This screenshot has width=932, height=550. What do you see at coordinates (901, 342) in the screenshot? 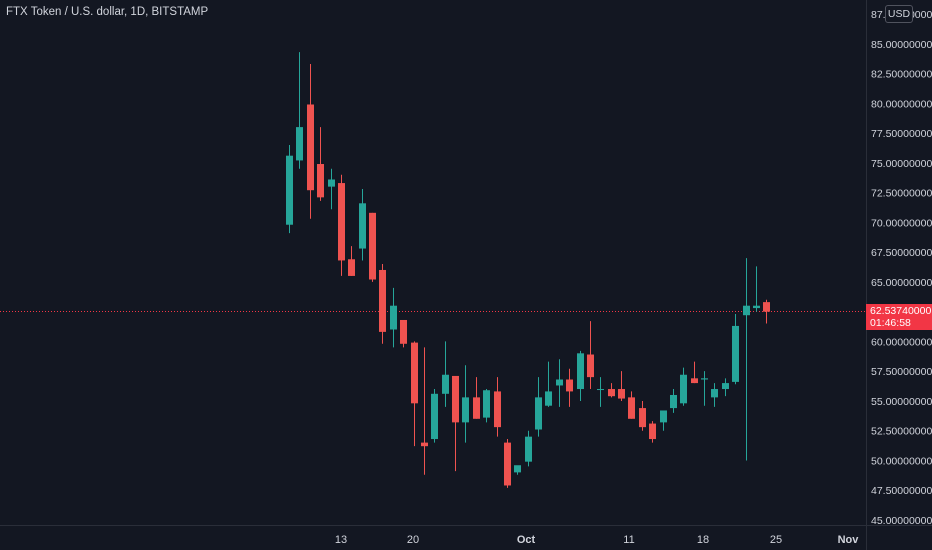
I see `y-tick-label: 60.00000000` at bounding box center [901, 342].